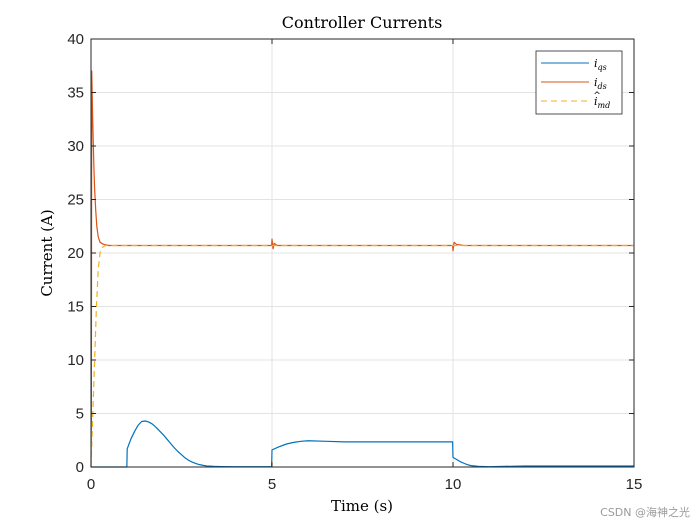 This screenshot has height=525, width=700. What do you see at coordinates (600, 64) in the screenshot?
I see `legend-label-iqs: iqs` at bounding box center [600, 64].